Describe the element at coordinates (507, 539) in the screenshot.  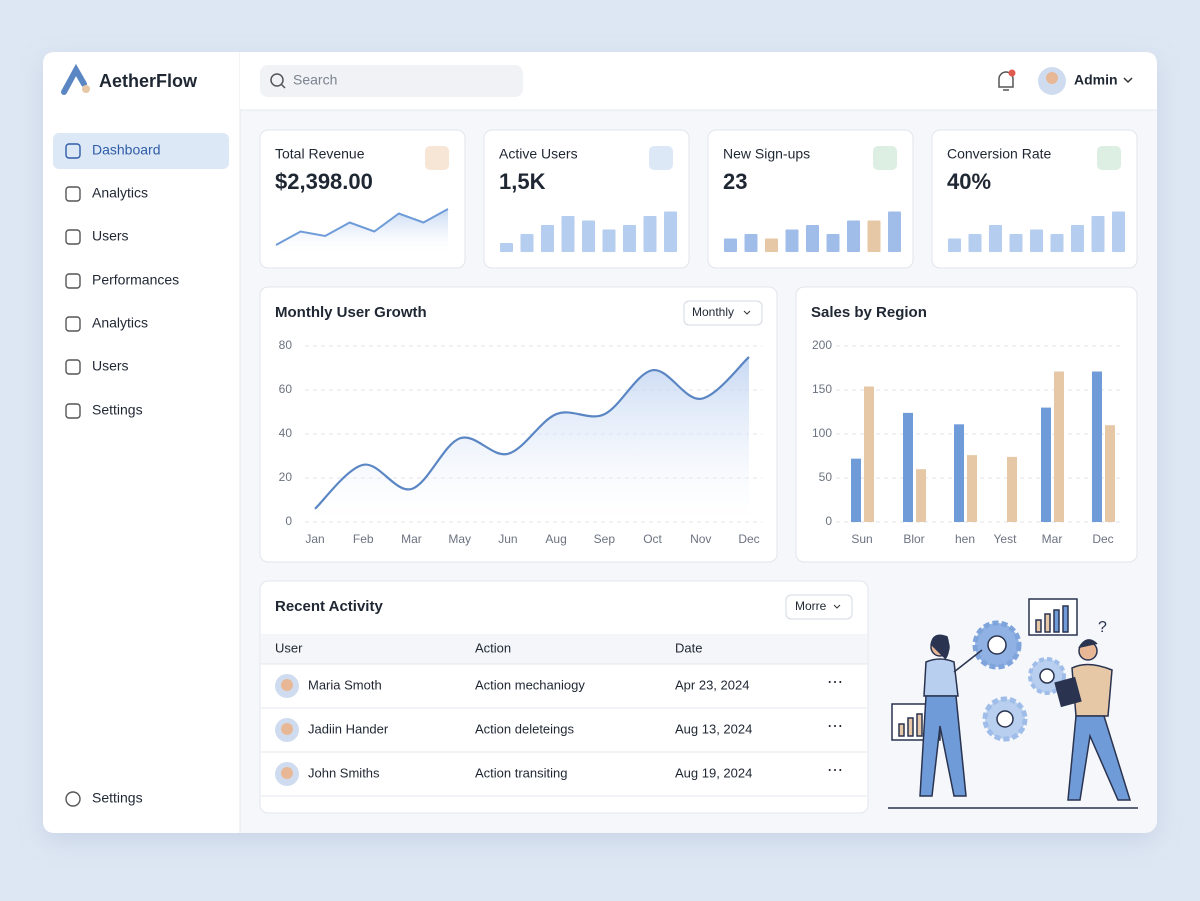
I see `x-tick-label: Jun` at that location.